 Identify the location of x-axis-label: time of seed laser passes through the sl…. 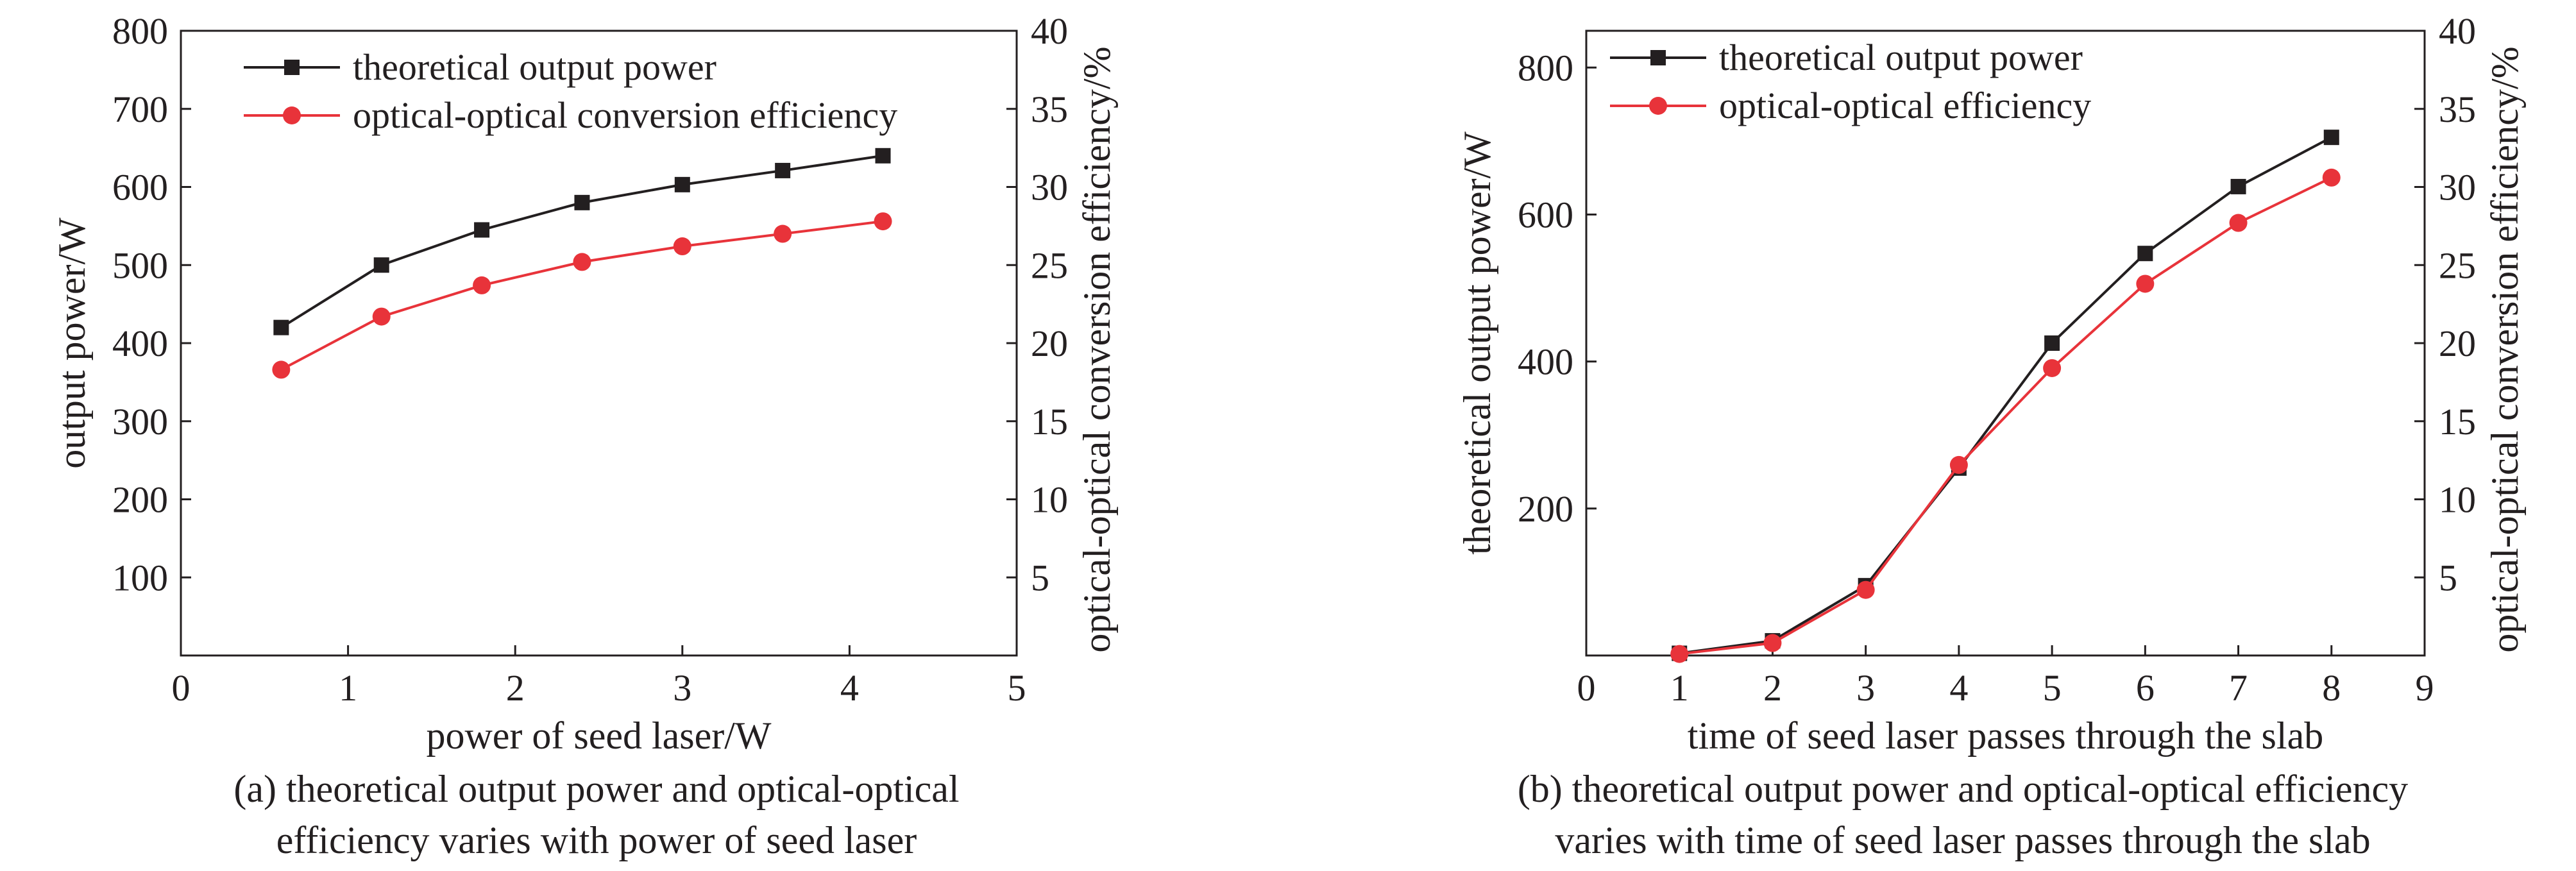
(2005, 736).